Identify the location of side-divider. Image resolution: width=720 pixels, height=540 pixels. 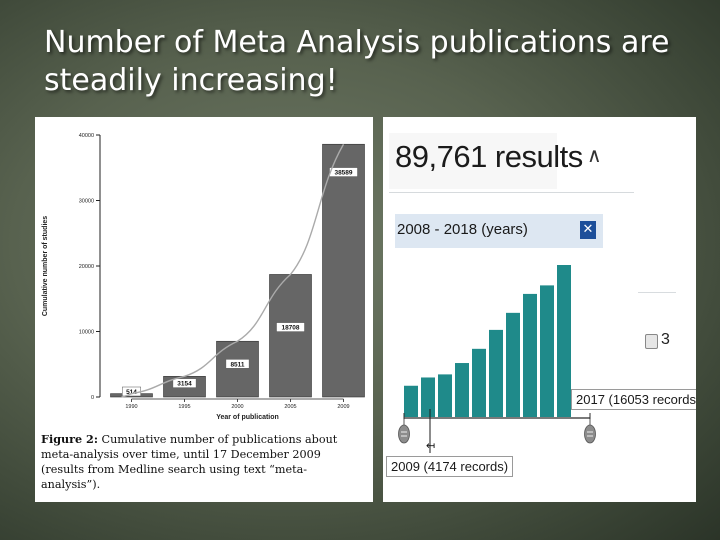
(657, 292).